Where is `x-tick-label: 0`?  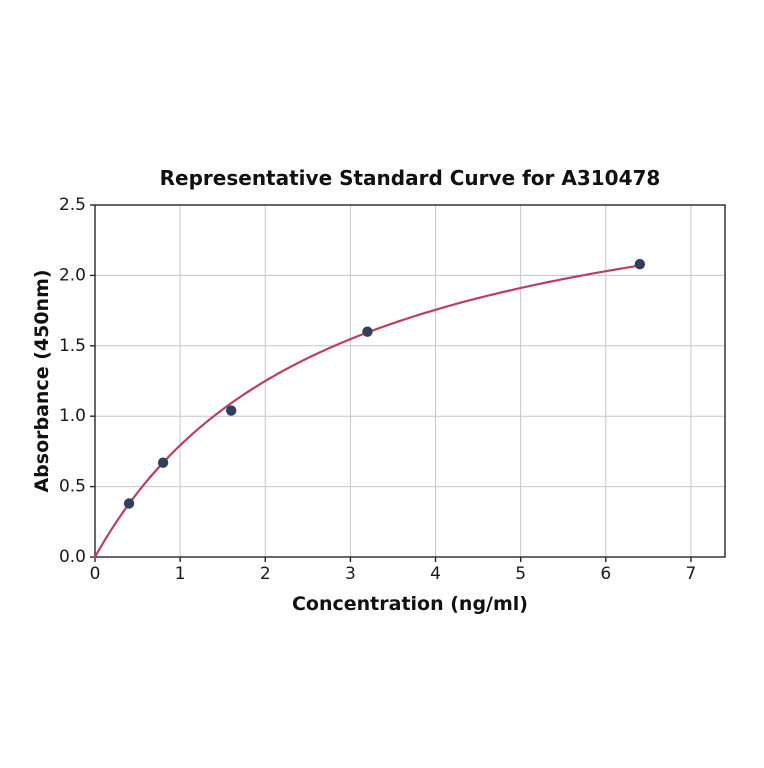
x-tick-label: 0 is located at coordinates (95, 574).